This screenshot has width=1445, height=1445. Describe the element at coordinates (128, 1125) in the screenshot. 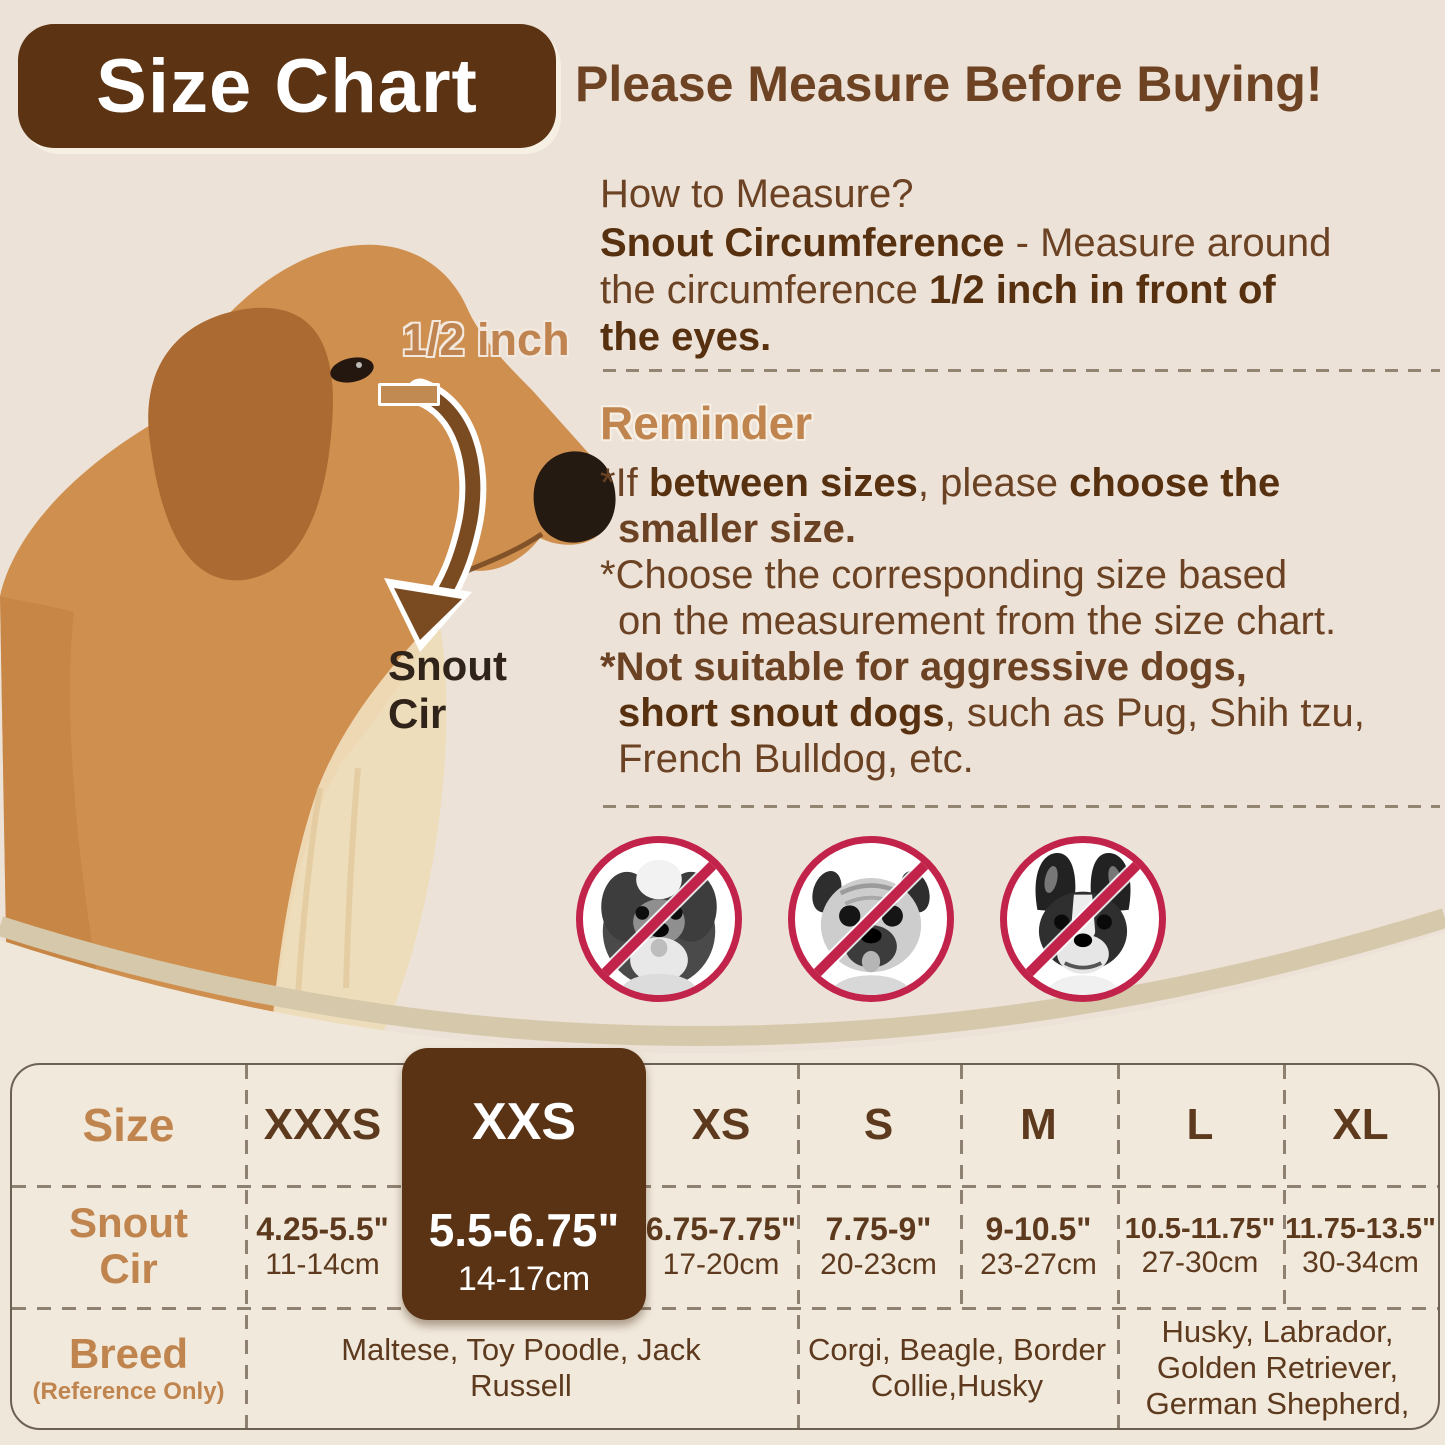

I see `row-label-size: Size` at that location.